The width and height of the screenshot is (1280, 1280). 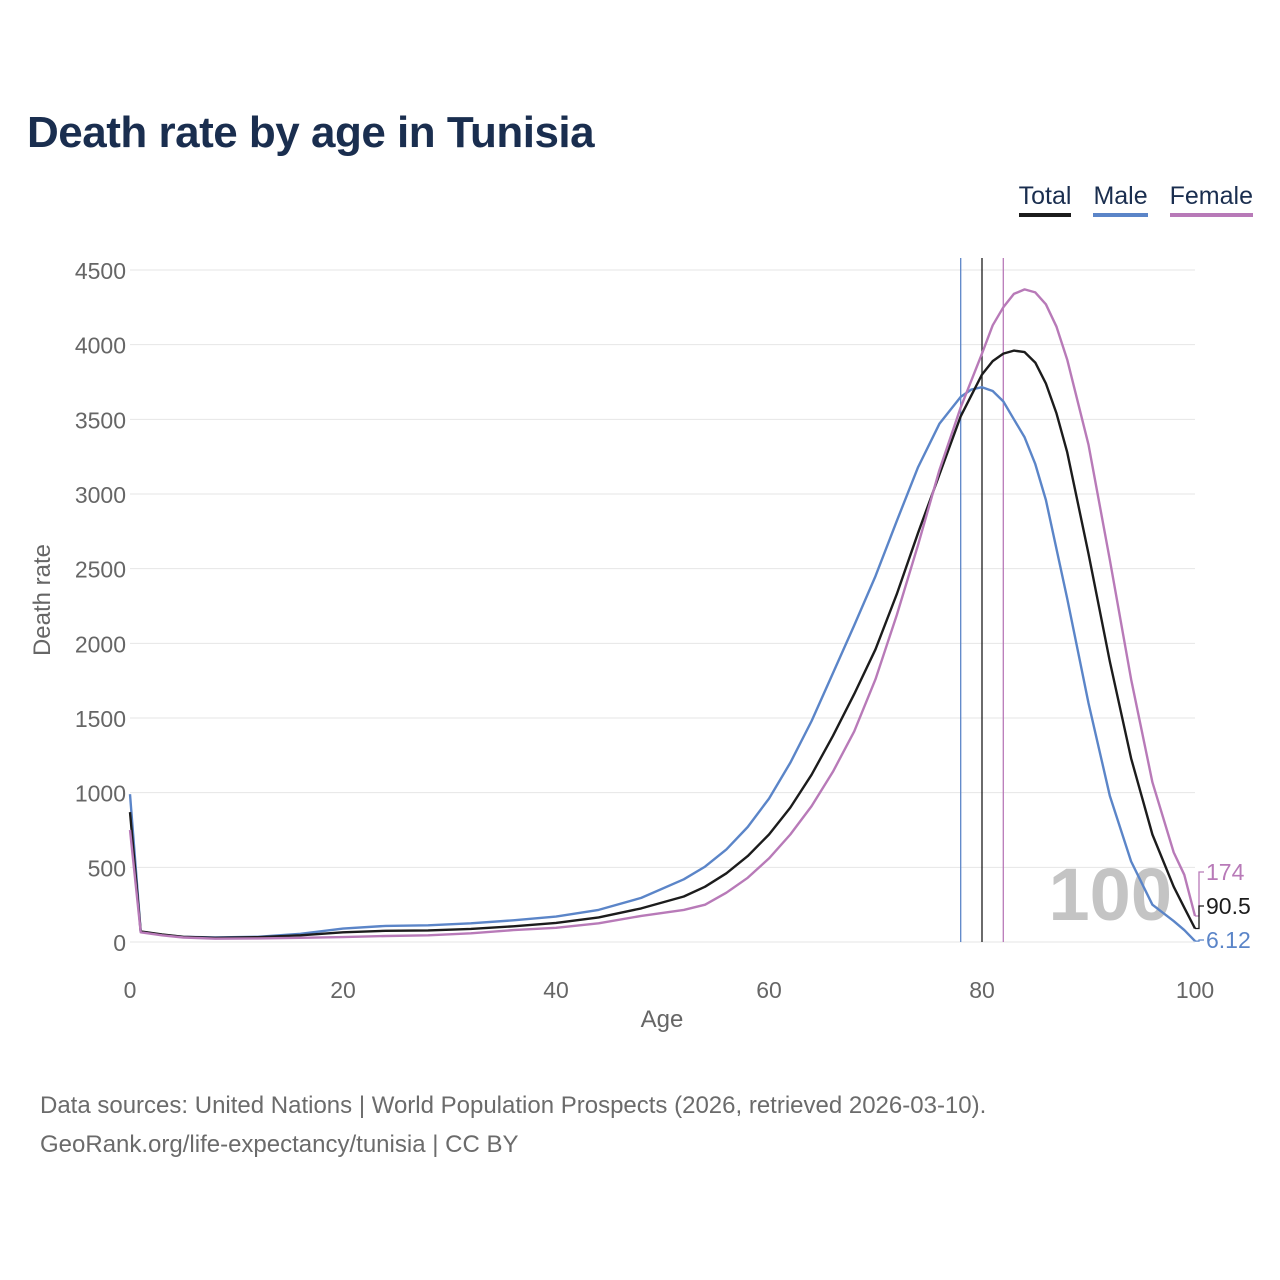 I want to click on y-tick-label: 3500, so click(x=100, y=420).